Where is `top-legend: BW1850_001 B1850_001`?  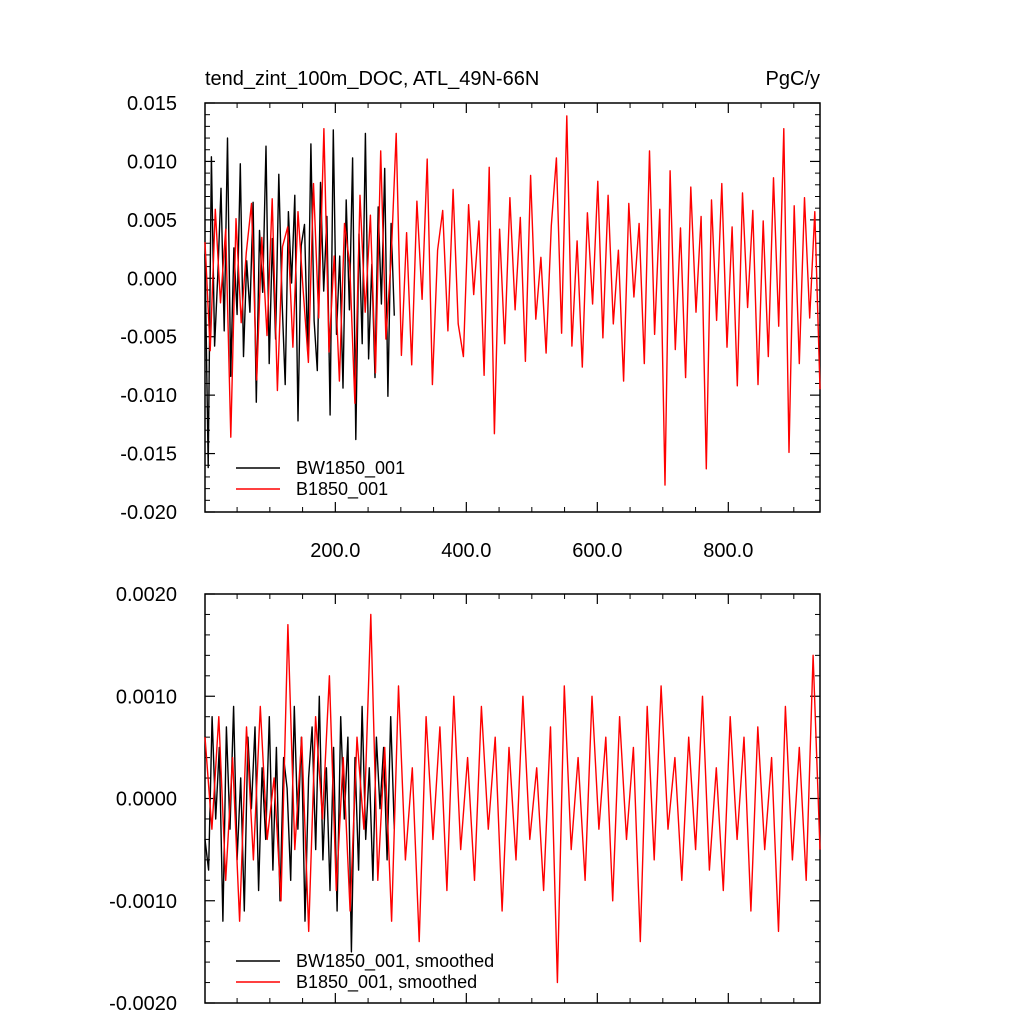 top-legend: BW1850_001 B1850_001 is located at coordinates (320, 479).